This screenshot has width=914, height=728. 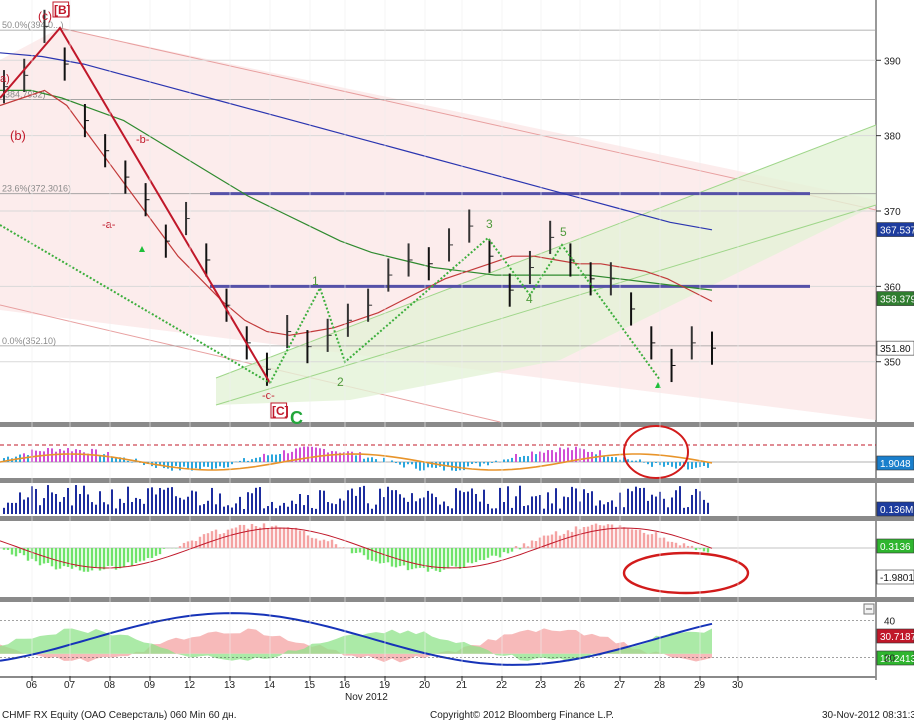 What do you see at coordinates (892, 363) in the screenshot?
I see `price-axis-label: 350` at bounding box center [892, 363].